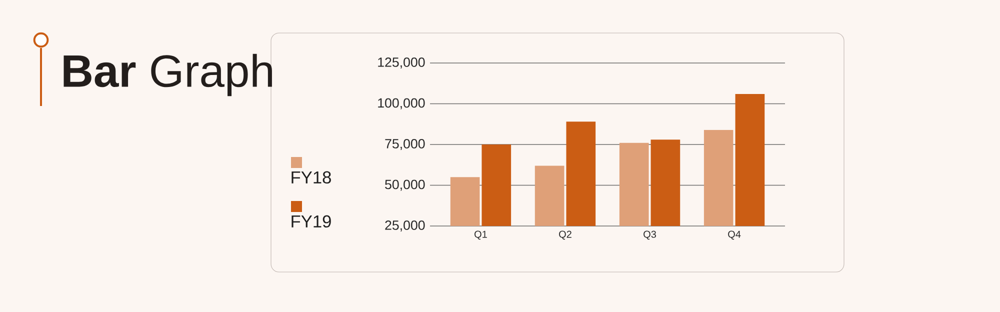 The height and width of the screenshot is (312, 1000). I want to click on y-tick-label: 75,000, so click(405, 144).